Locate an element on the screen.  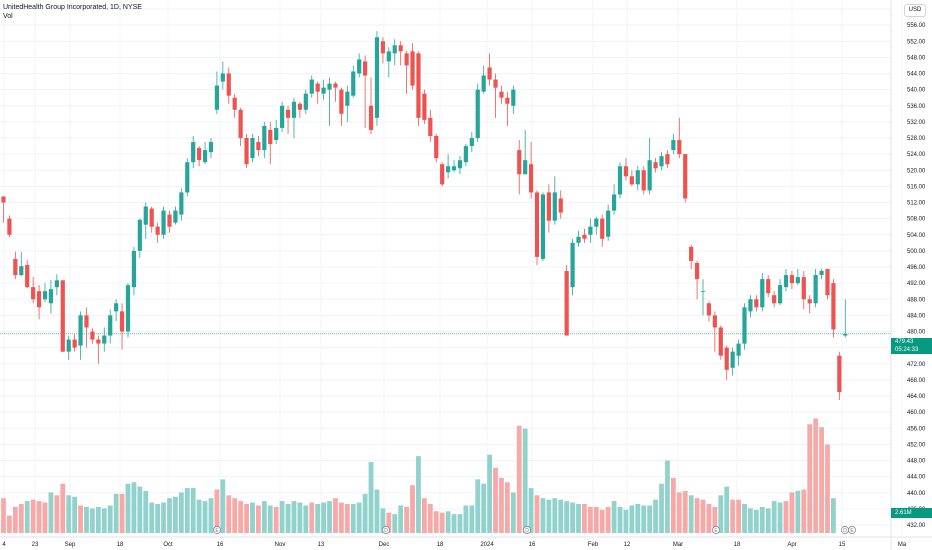
time-tick-label: 16 is located at coordinates (532, 545).